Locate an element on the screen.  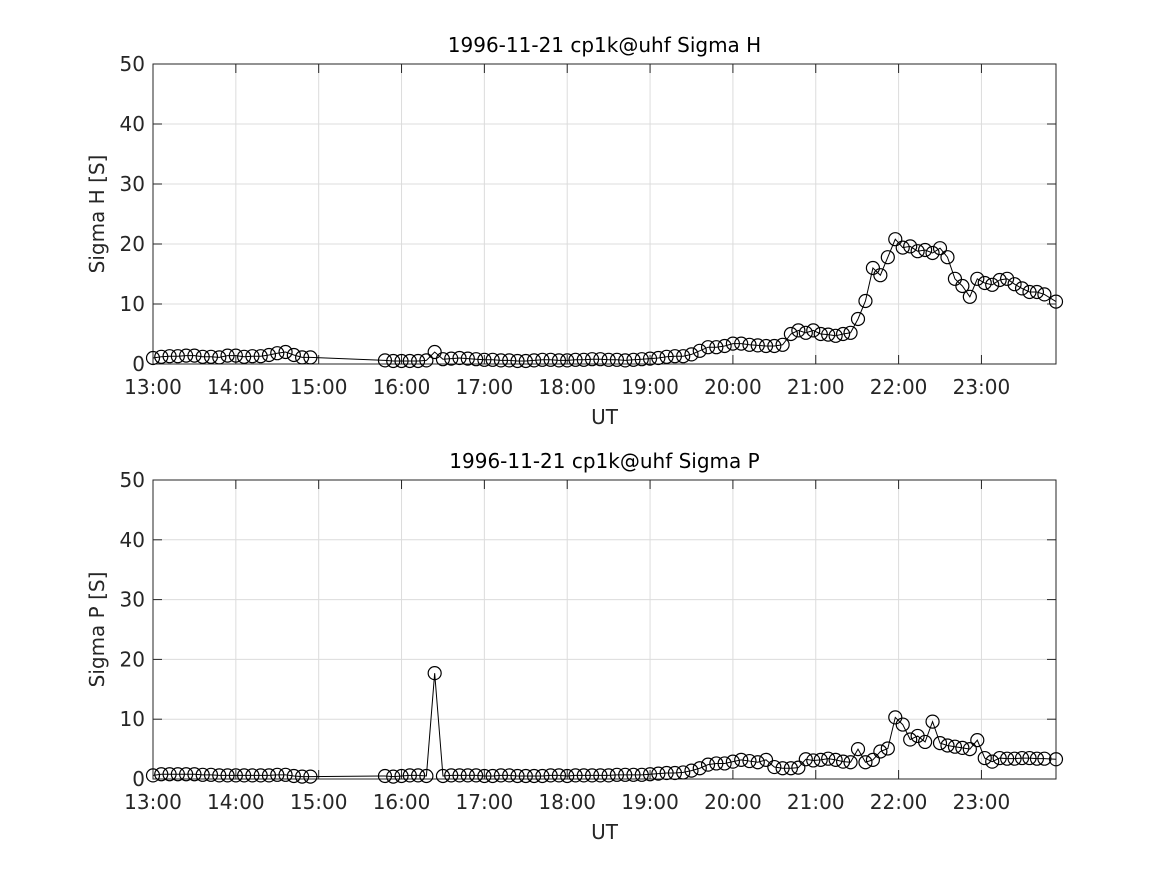
y-tick-label: 0 is located at coordinates (138, 364).